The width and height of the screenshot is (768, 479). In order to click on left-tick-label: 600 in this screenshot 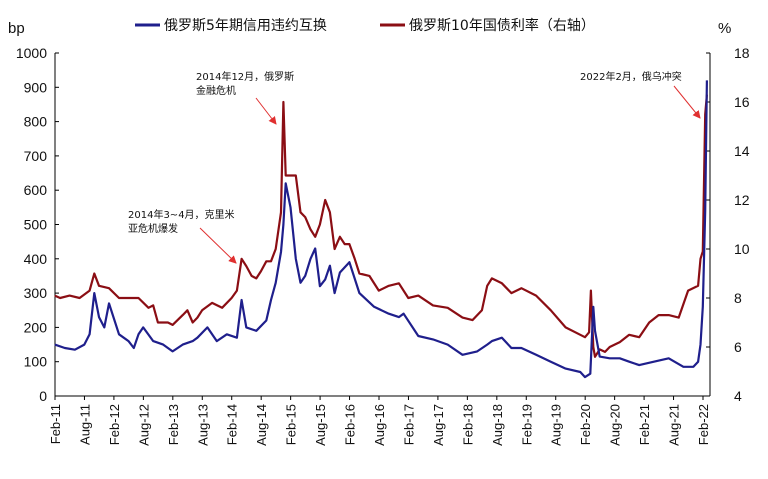, I will do `click(36, 190)`.